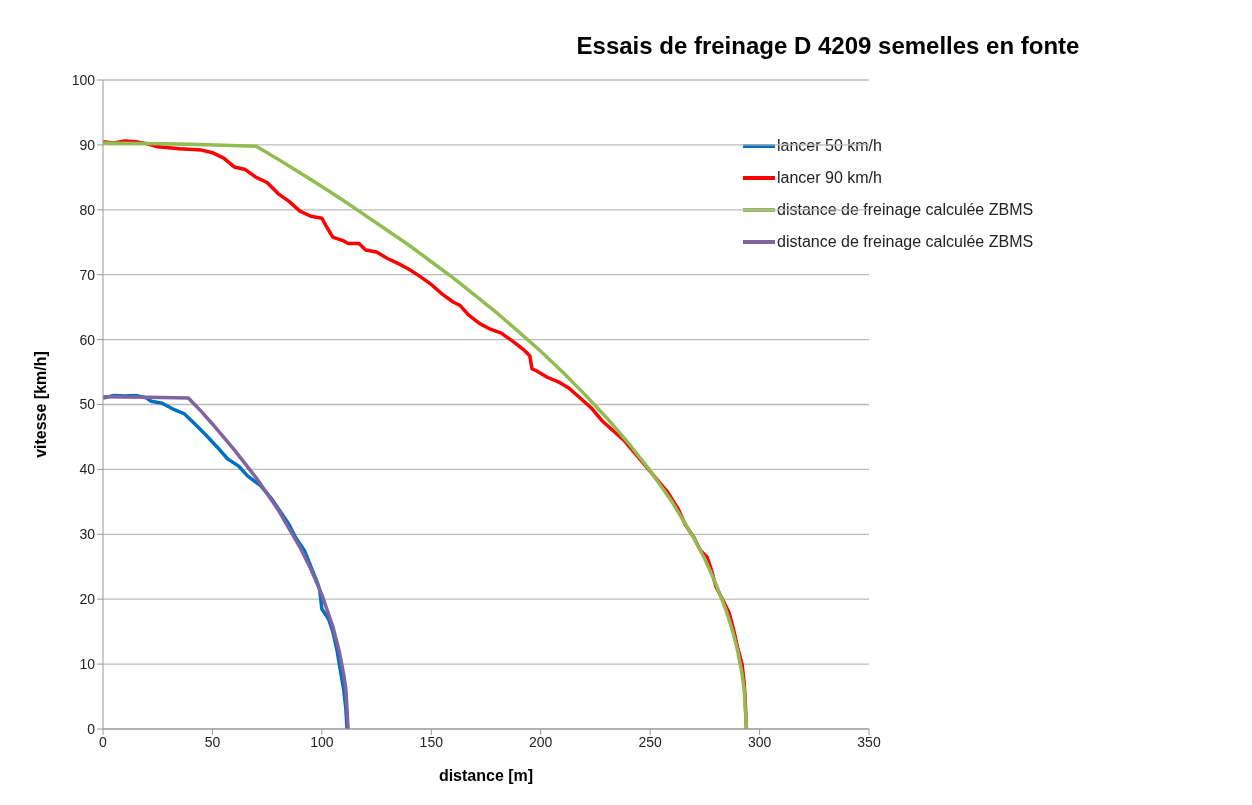 The height and width of the screenshot is (805, 1252). I want to click on x-axis-title: distance [m], so click(486, 775).